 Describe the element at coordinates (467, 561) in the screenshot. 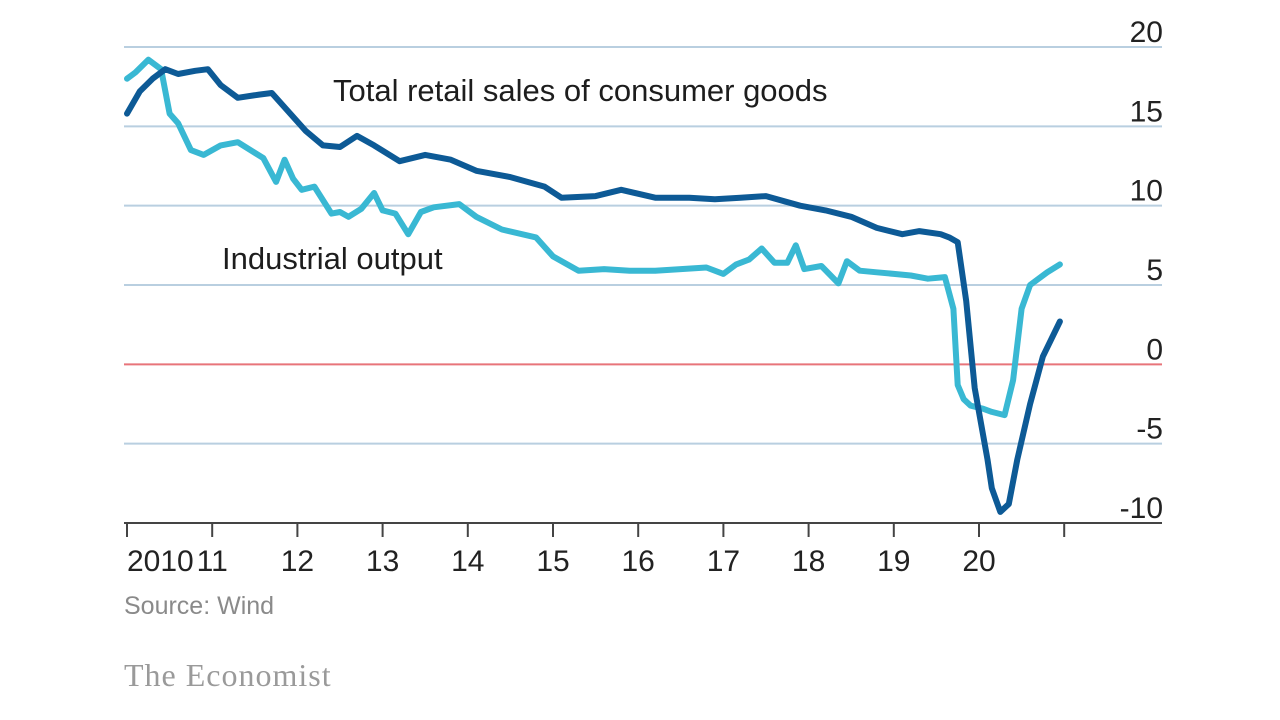

I see `x-tick-label: 14` at that location.